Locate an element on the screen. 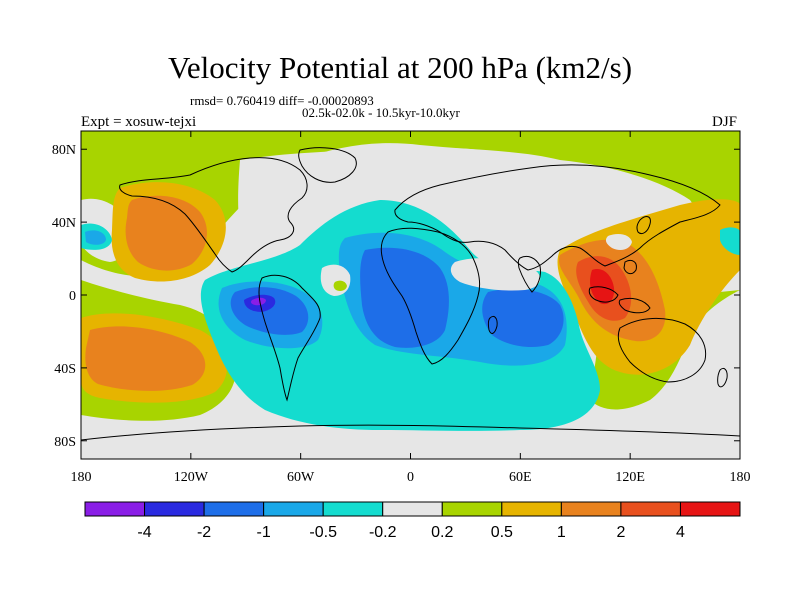  experiment-label: Expt = xosuw-tejxi is located at coordinates (139, 122).